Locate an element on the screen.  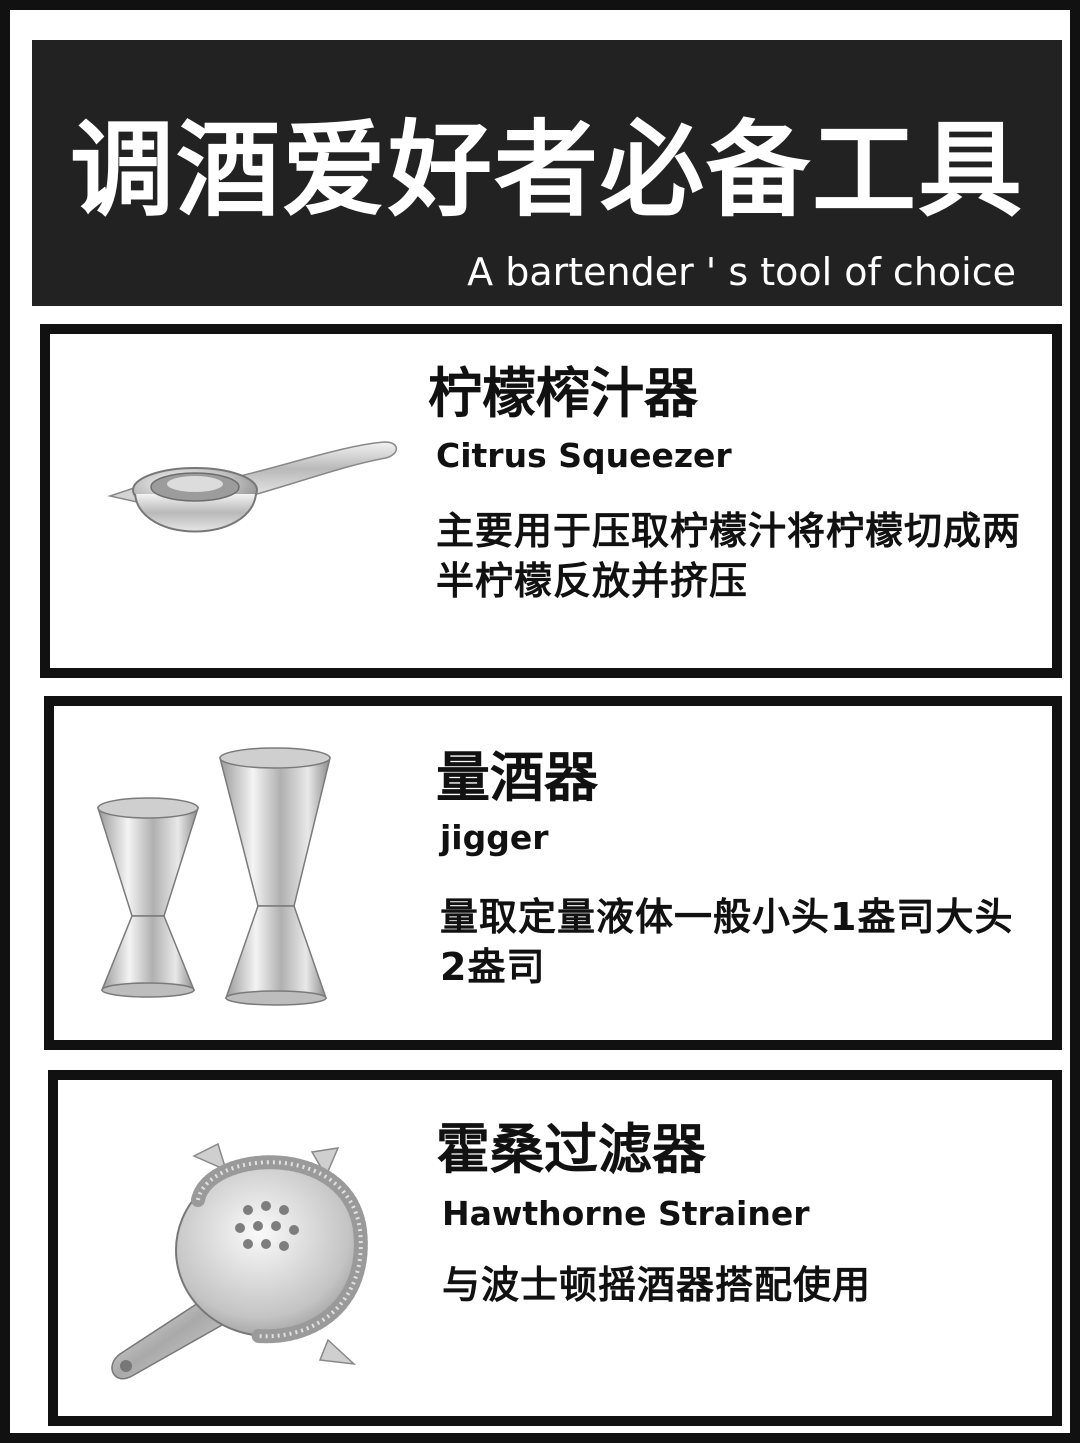
tool-name-en: Citrus Squeezer is located at coordinates (584, 455).